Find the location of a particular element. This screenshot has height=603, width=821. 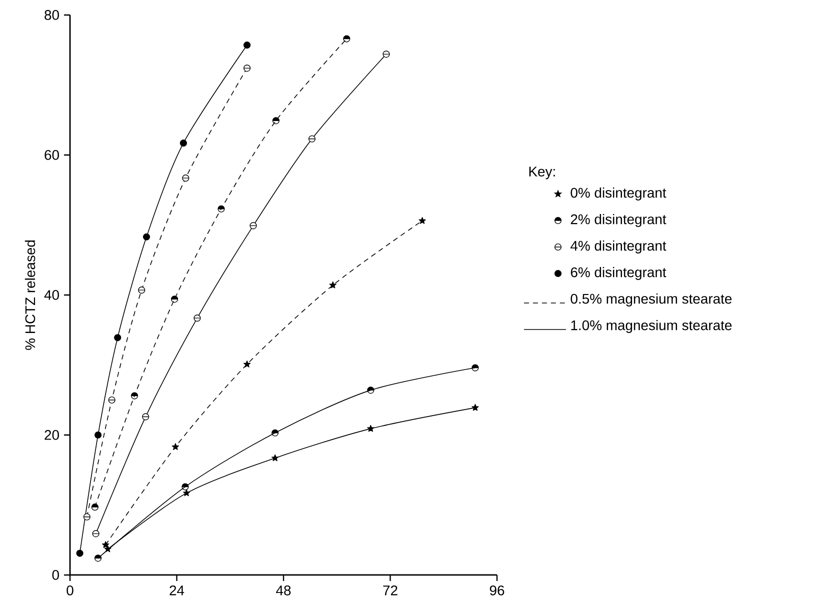

y-tick-label: 40 is located at coordinates (51, 295).